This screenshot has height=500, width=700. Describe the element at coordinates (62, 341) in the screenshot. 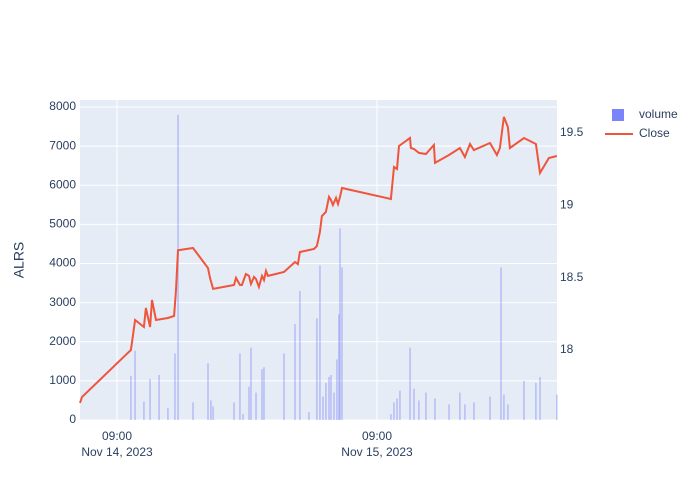

I see `y-tick-label: 2000` at that location.